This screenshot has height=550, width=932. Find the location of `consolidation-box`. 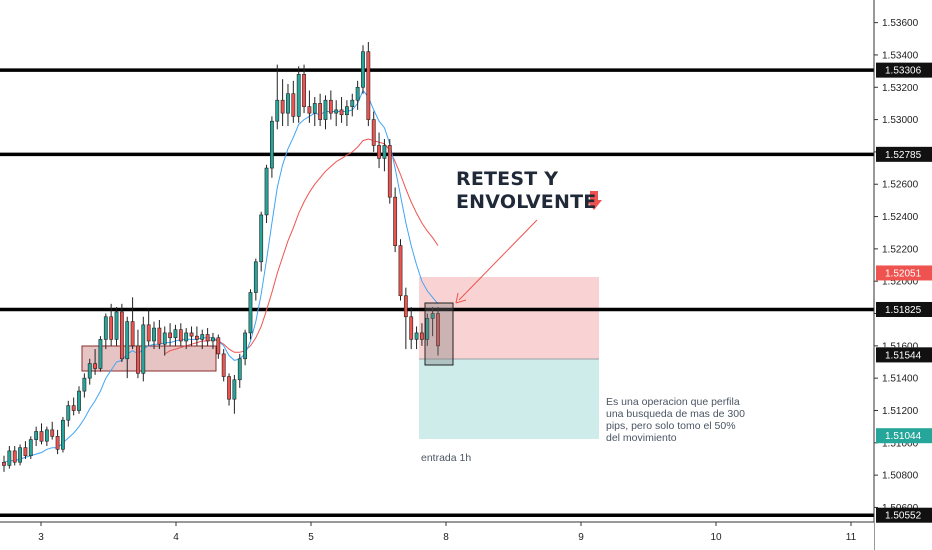

consolidation-box is located at coordinates (149, 358).